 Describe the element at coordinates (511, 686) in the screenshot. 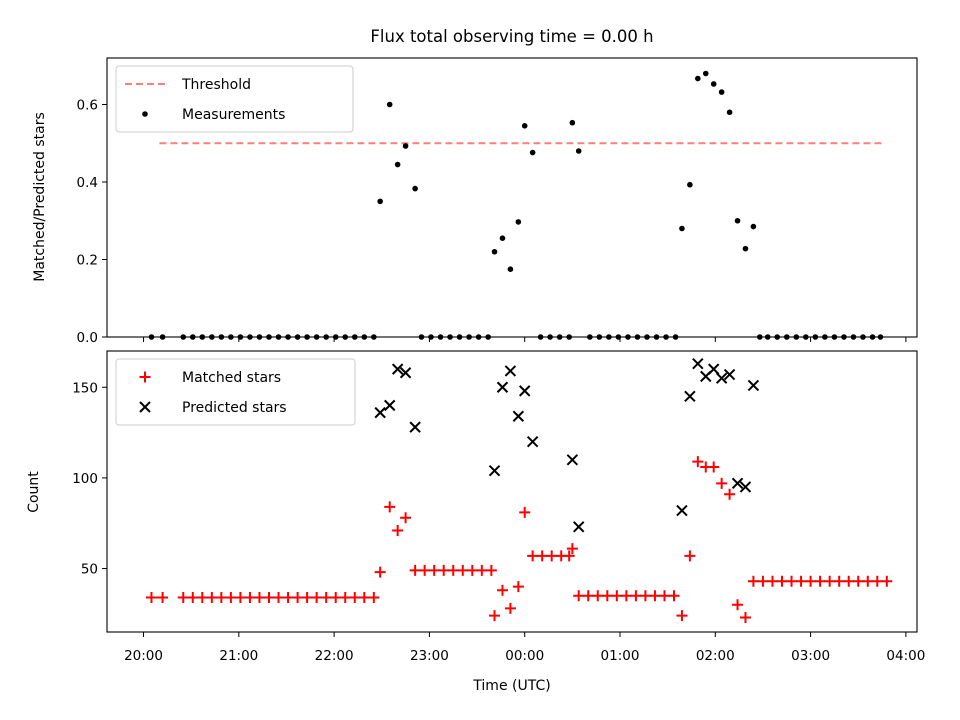

I see `x-axis-label: Time (UTC)` at that location.